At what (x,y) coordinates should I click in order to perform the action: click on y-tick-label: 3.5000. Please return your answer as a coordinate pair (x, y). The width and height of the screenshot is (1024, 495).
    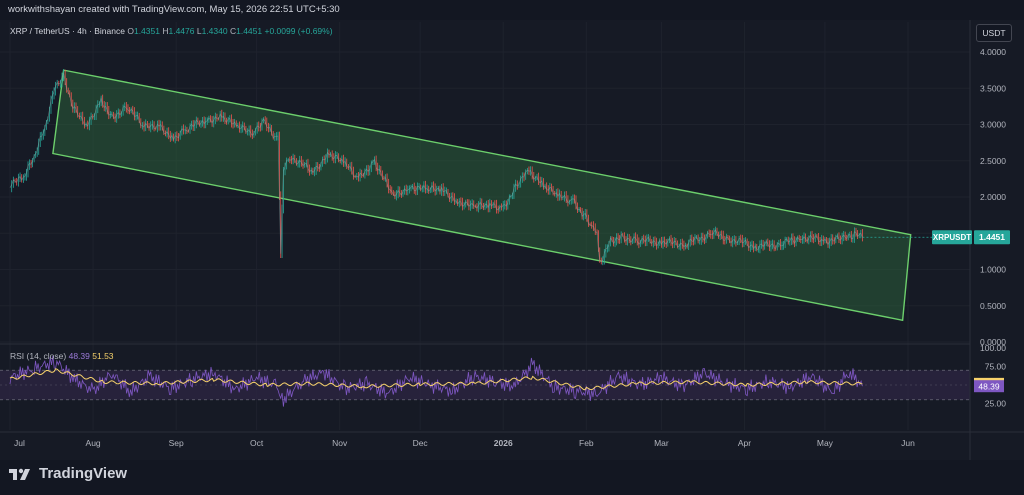
    Looking at the image, I should click on (993, 88).